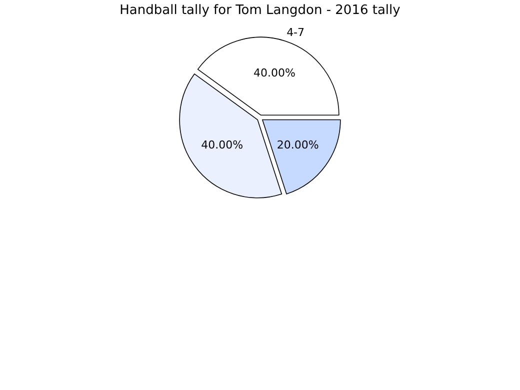  Describe the element at coordinates (295, 33) in the screenshot. I see `slice-label: 4-7` at that location.